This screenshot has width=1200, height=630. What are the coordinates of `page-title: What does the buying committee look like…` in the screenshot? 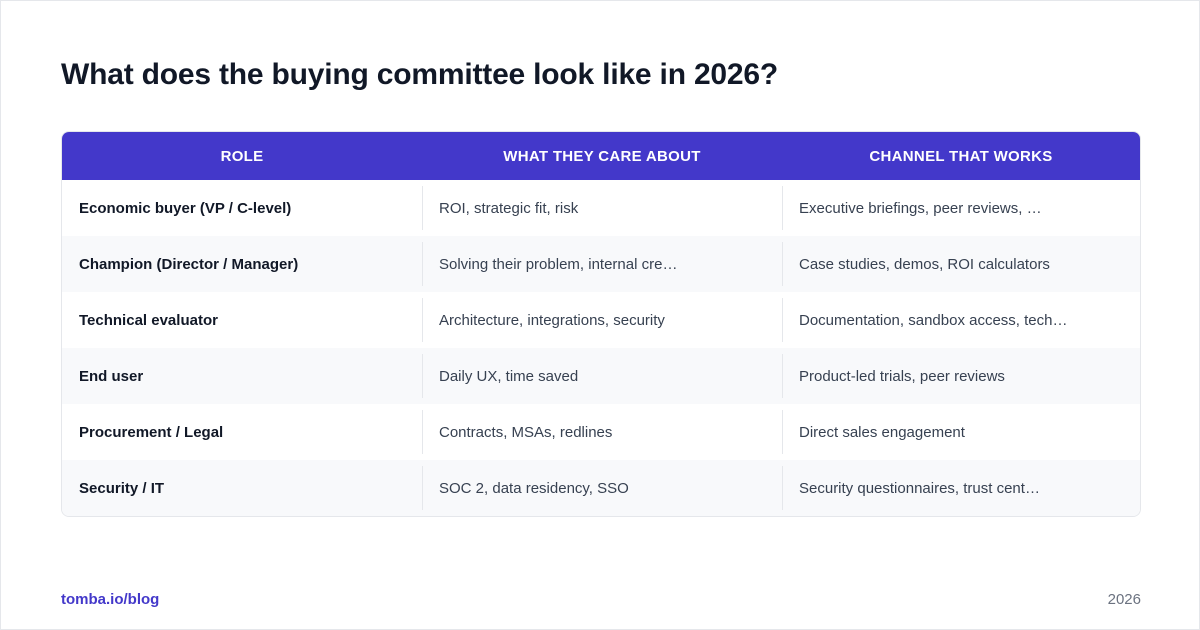 It's located at (420, 74).